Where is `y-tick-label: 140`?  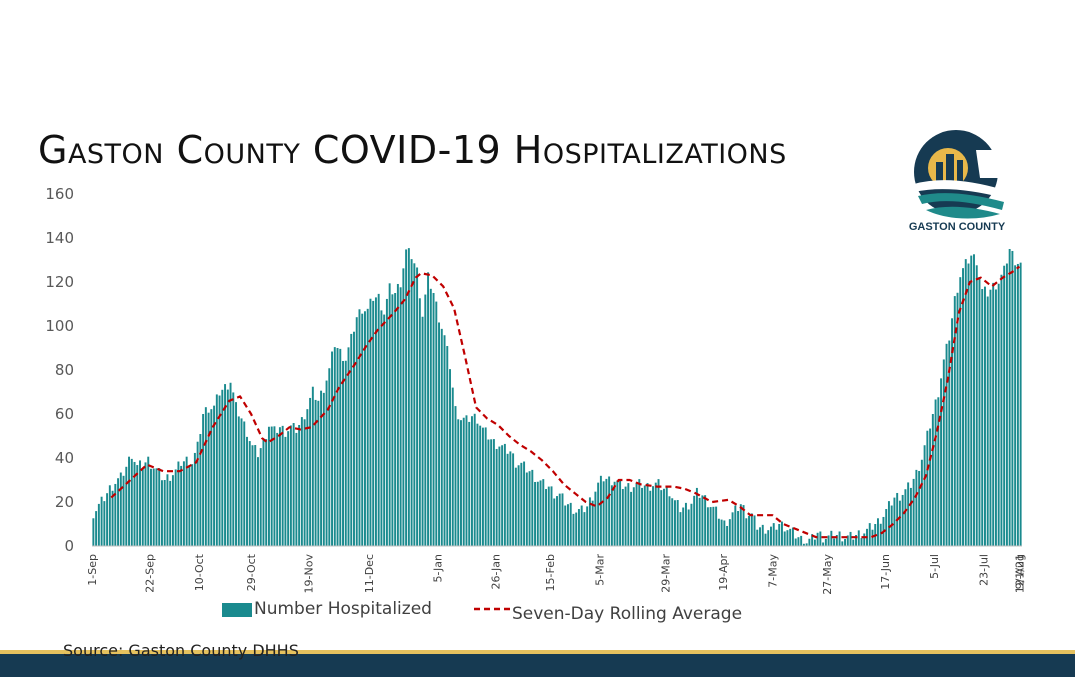 y-tick-label: 140 is located at coordinates (59, 238).